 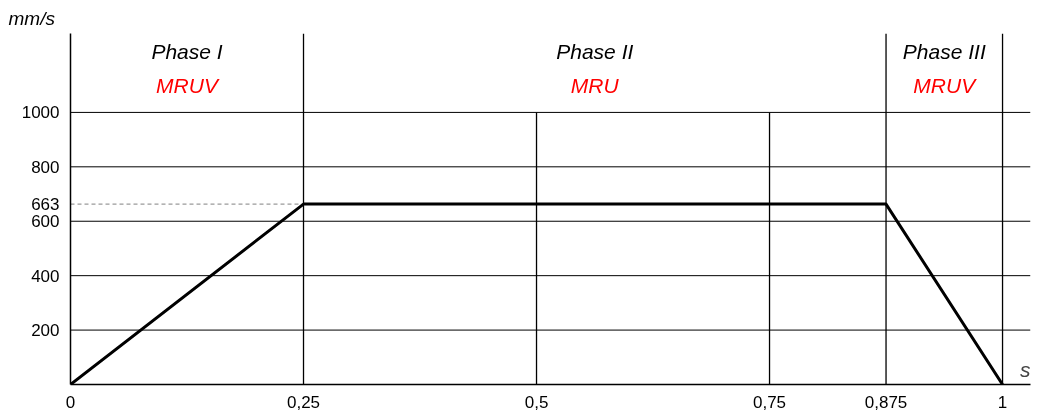 What do you see at coordinates (187, 51) in the screenshot?
I see `annotation: Phase I` at bounding box center [187, 51].